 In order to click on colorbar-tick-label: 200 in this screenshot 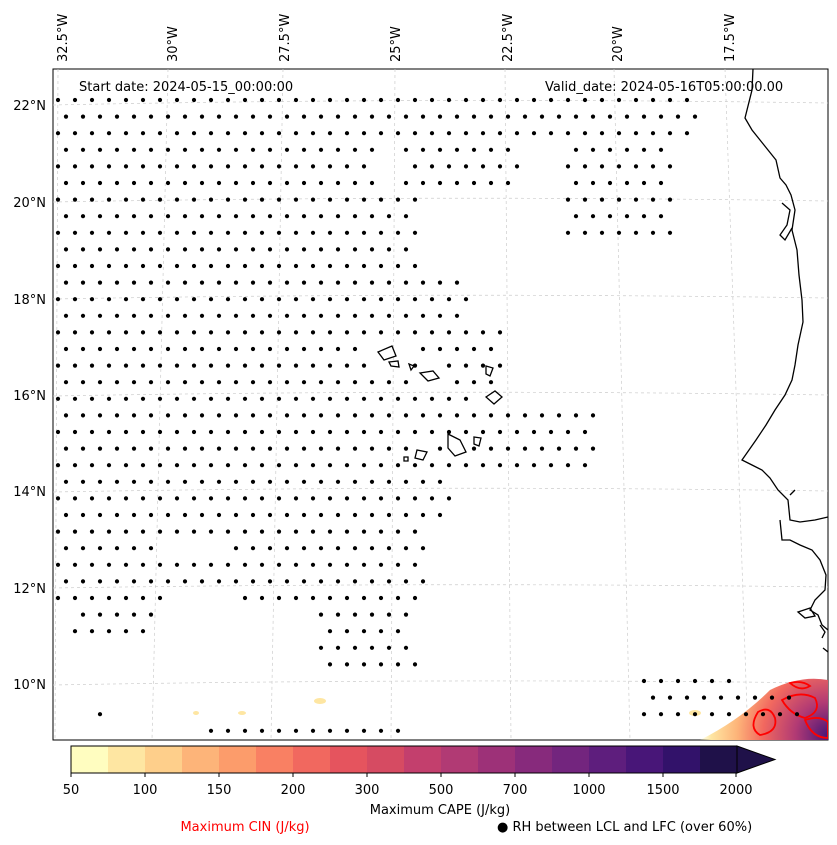, I will do `click(293, 790)`.